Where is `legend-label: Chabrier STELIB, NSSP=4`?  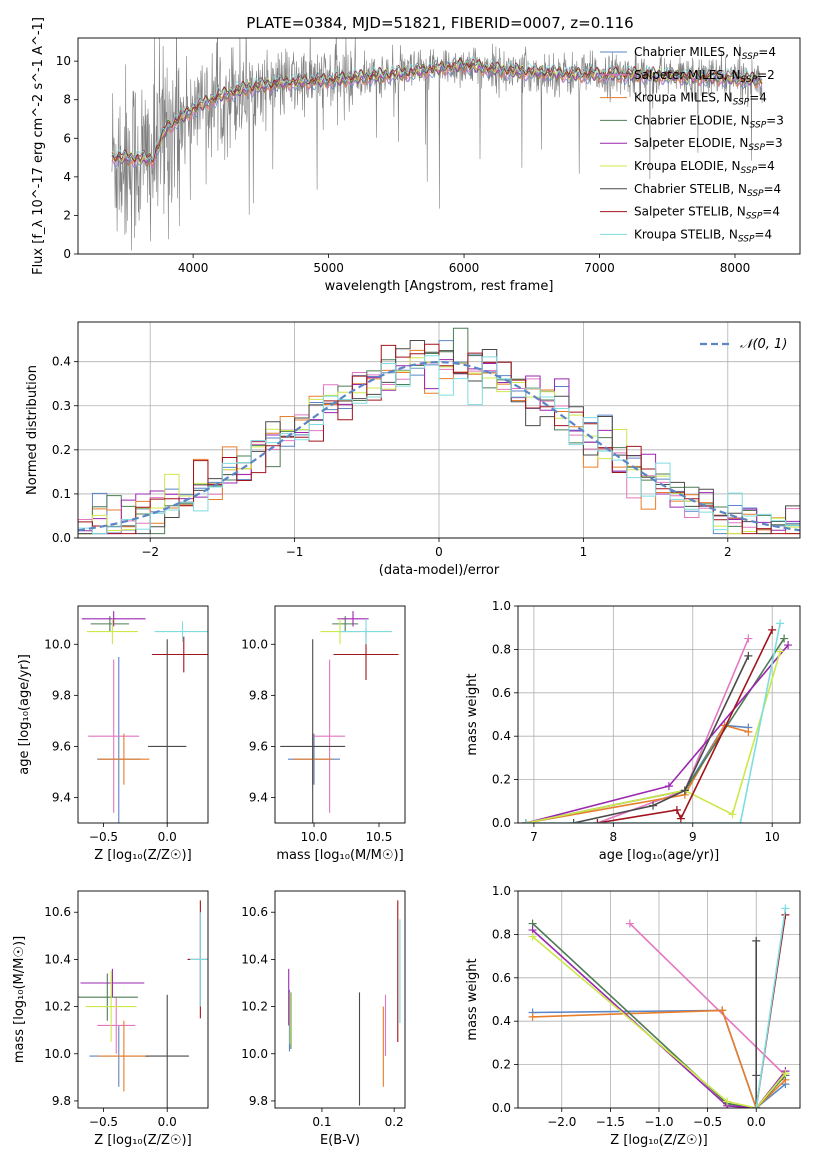 legend-label: Chabrier STELIB, NSSP=4 is located at coordinates (707, 190).